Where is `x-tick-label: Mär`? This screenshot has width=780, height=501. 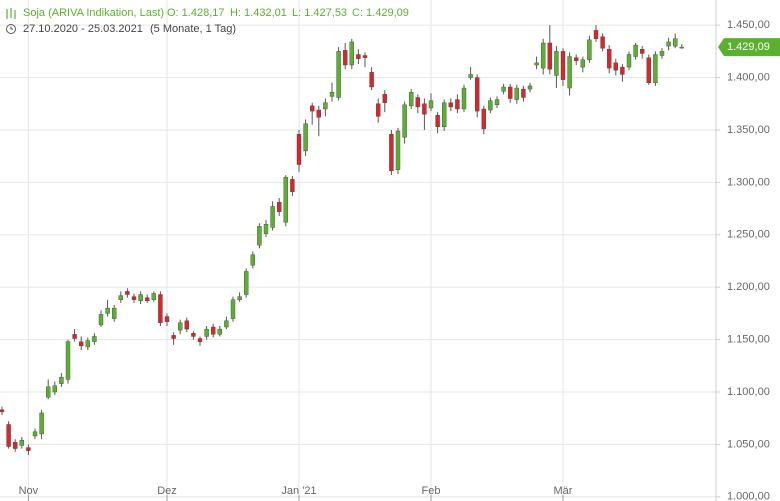
x-tick-label: Mär is located at coordinates (563, 491).